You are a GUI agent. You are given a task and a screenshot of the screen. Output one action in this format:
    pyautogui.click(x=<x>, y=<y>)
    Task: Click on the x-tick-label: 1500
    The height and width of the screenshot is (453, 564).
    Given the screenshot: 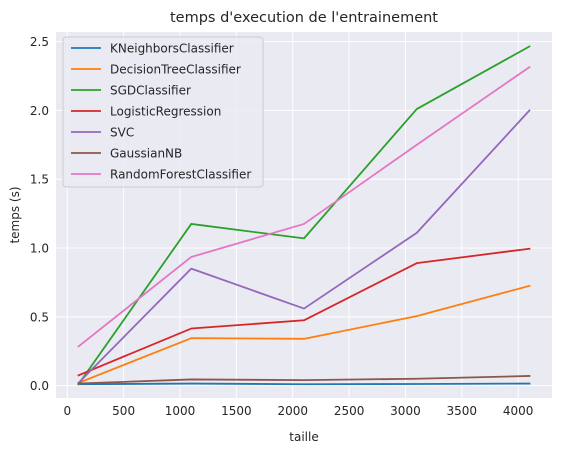 What is the action you would take?
    pyautogui.click(x=236, y=411)
    